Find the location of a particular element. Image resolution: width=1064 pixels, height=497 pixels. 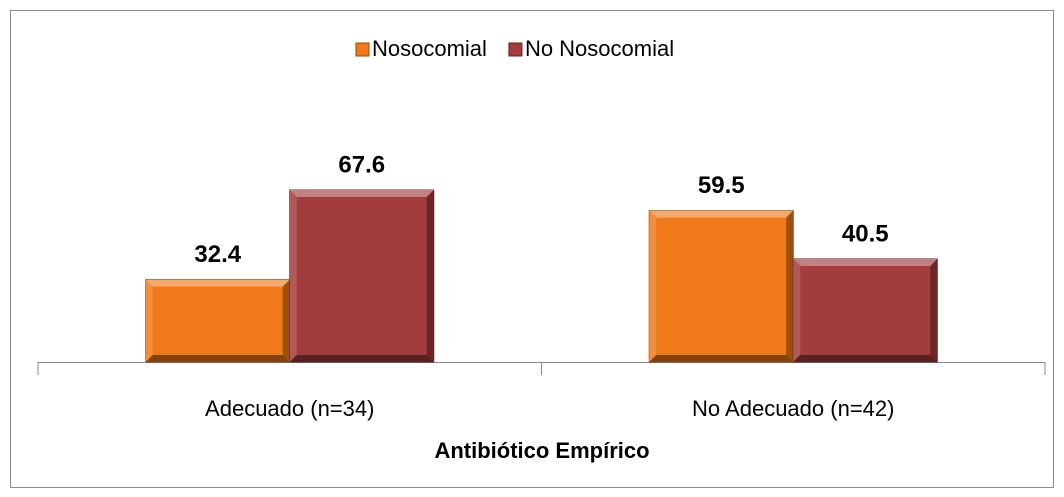

data-label: 59.5 is located at coordinates (721, 185).